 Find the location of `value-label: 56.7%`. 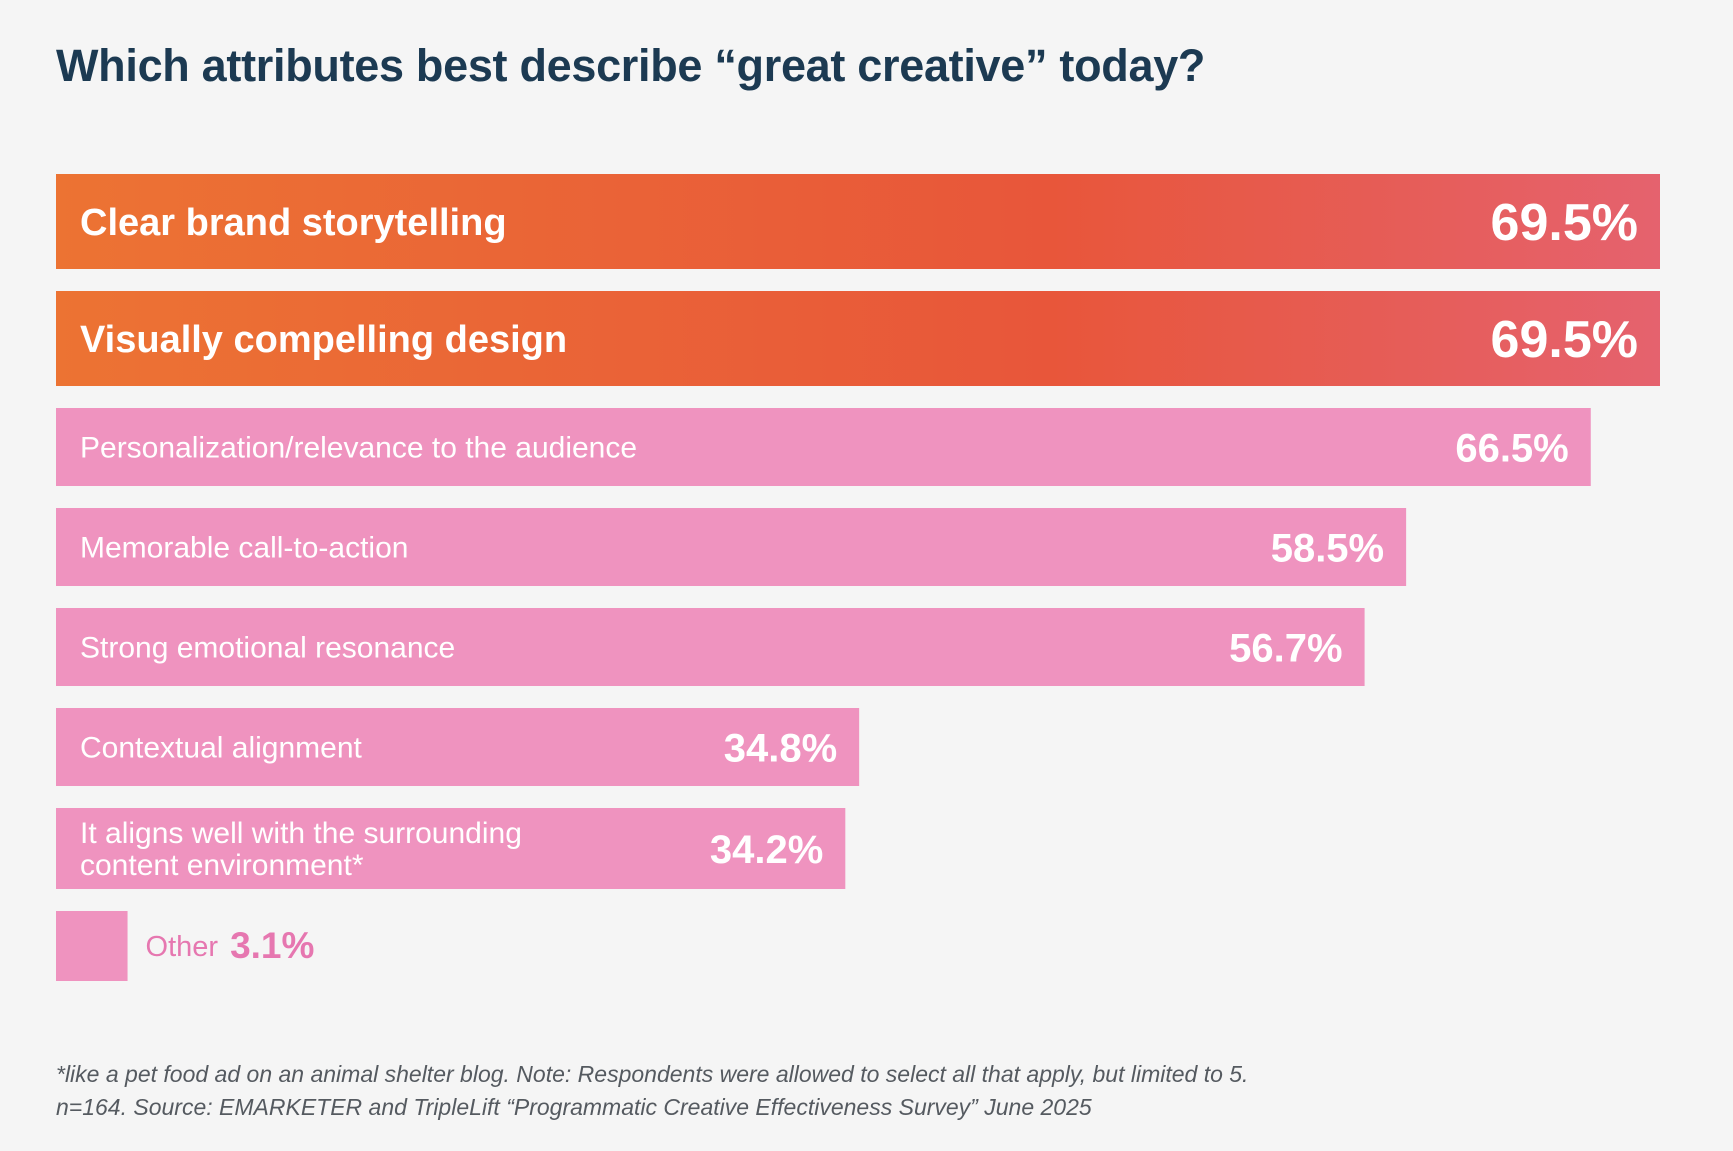

value-label: 56.7% is located at coordinates (1285, 648).